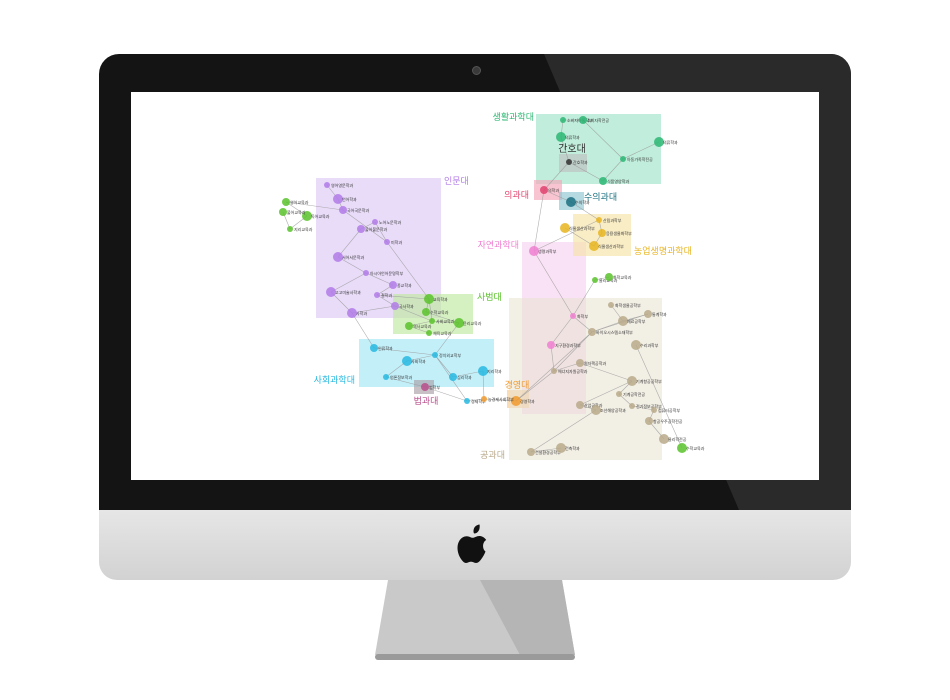 The height and width of the screenshot is (700, 950). Describe the element at coordinates (468, 323) in the screenshot. I see `graph-node: 윤리교육과` at that location.